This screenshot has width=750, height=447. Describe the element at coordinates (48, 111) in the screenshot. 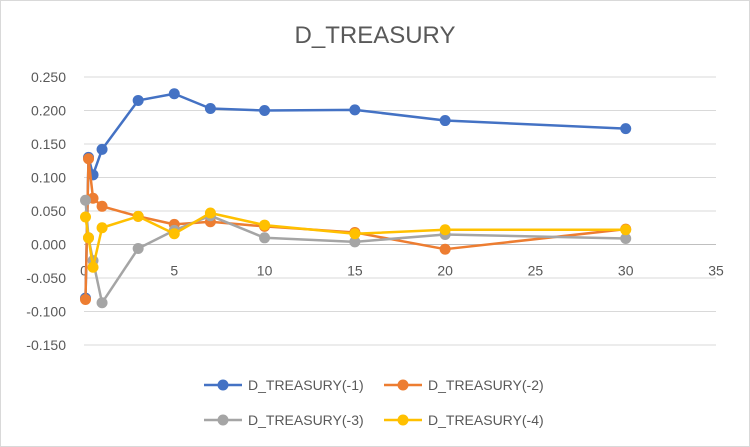

I see `y-tick-label: 0.200` at that location.